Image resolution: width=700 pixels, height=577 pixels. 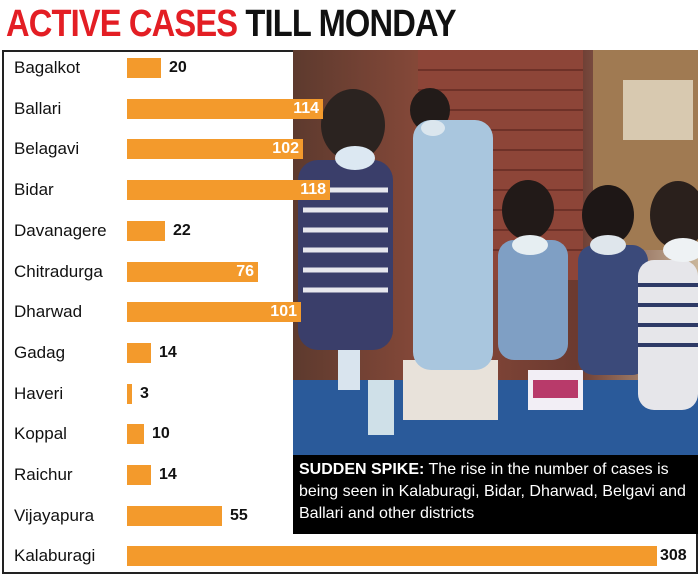 What do you see at coordinates (239, 515) in the screenshot?
I see `value-label: 55` at bounding box center [239, 515].